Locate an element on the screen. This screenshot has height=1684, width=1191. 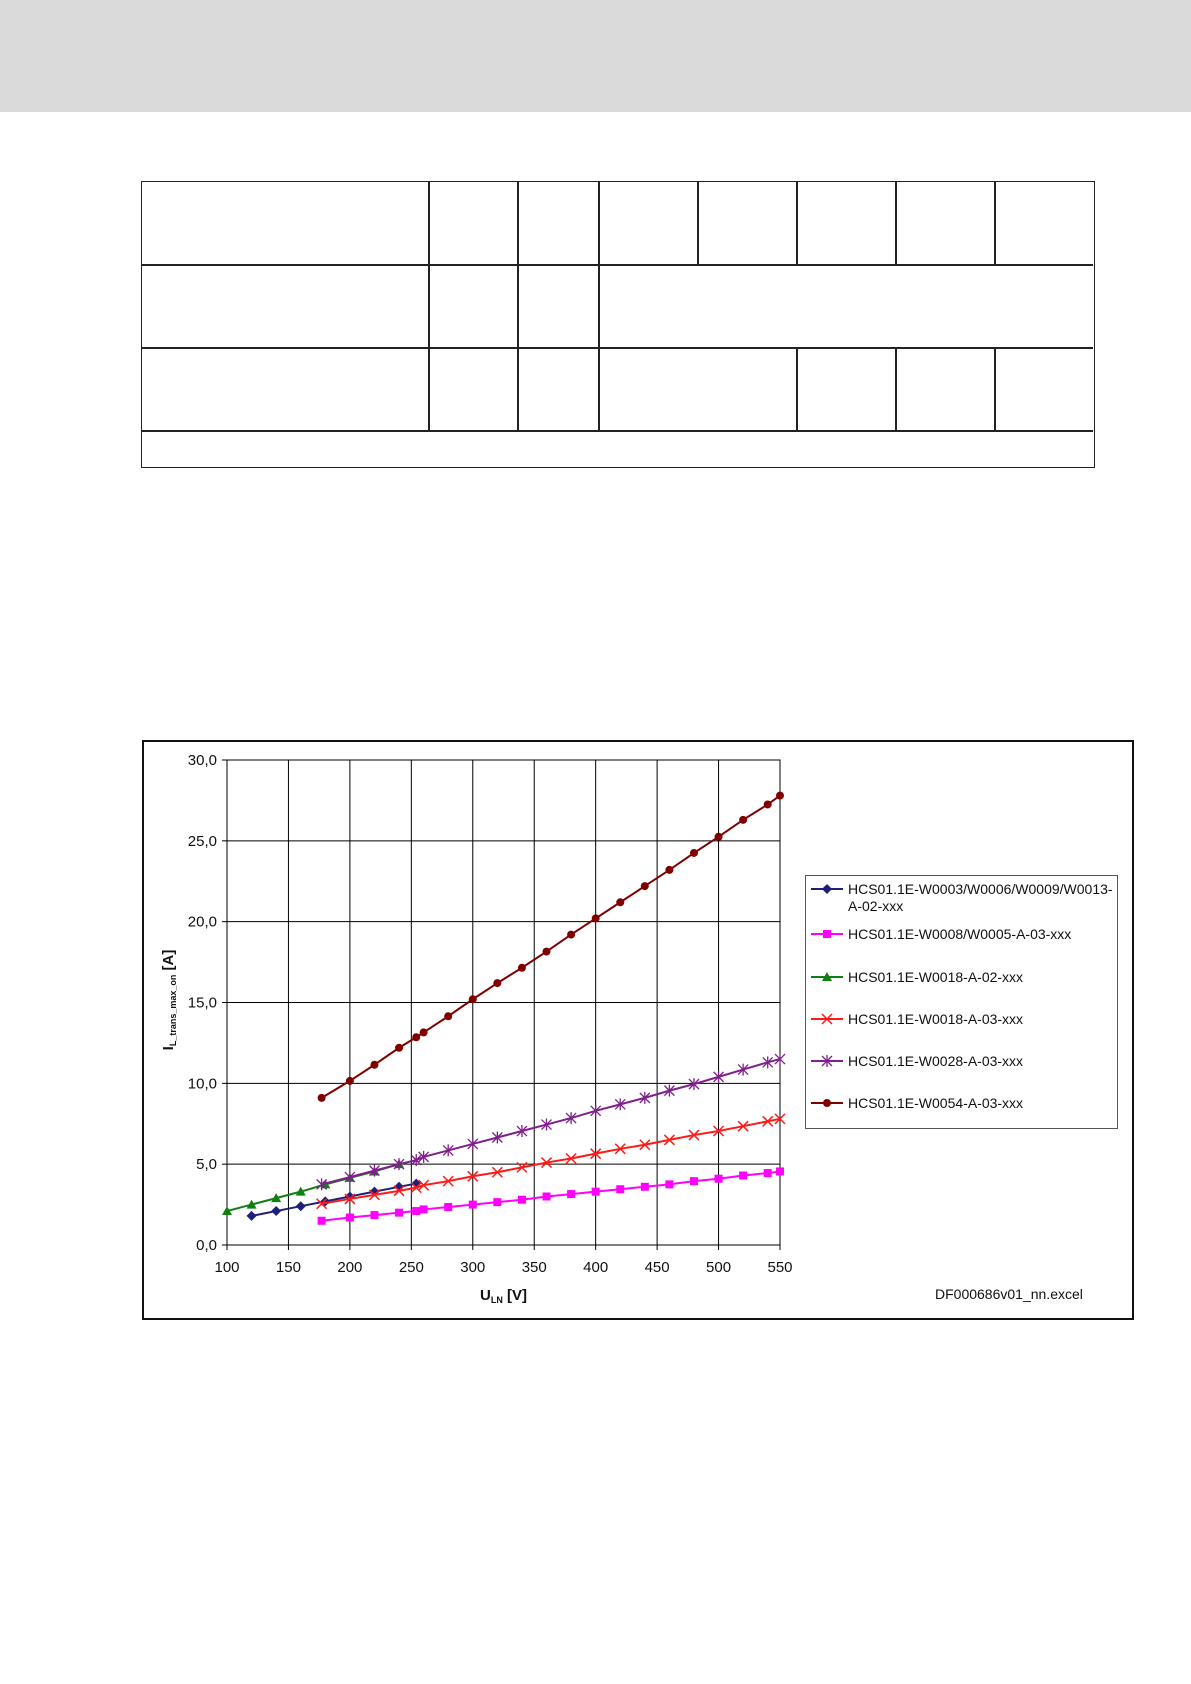
x-tick-label: 150 is located at coordinates (288, 1267).